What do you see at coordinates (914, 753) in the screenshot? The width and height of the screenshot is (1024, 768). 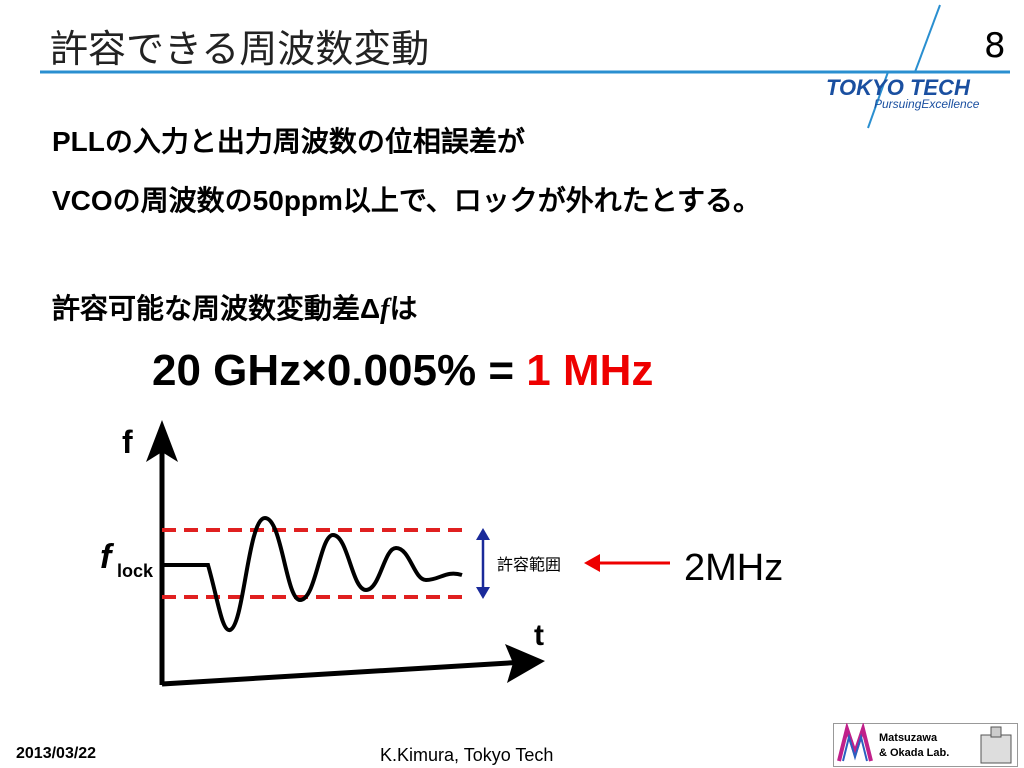 I see `lab-name: & Okada Lab.` at bounding box center [914, 753].